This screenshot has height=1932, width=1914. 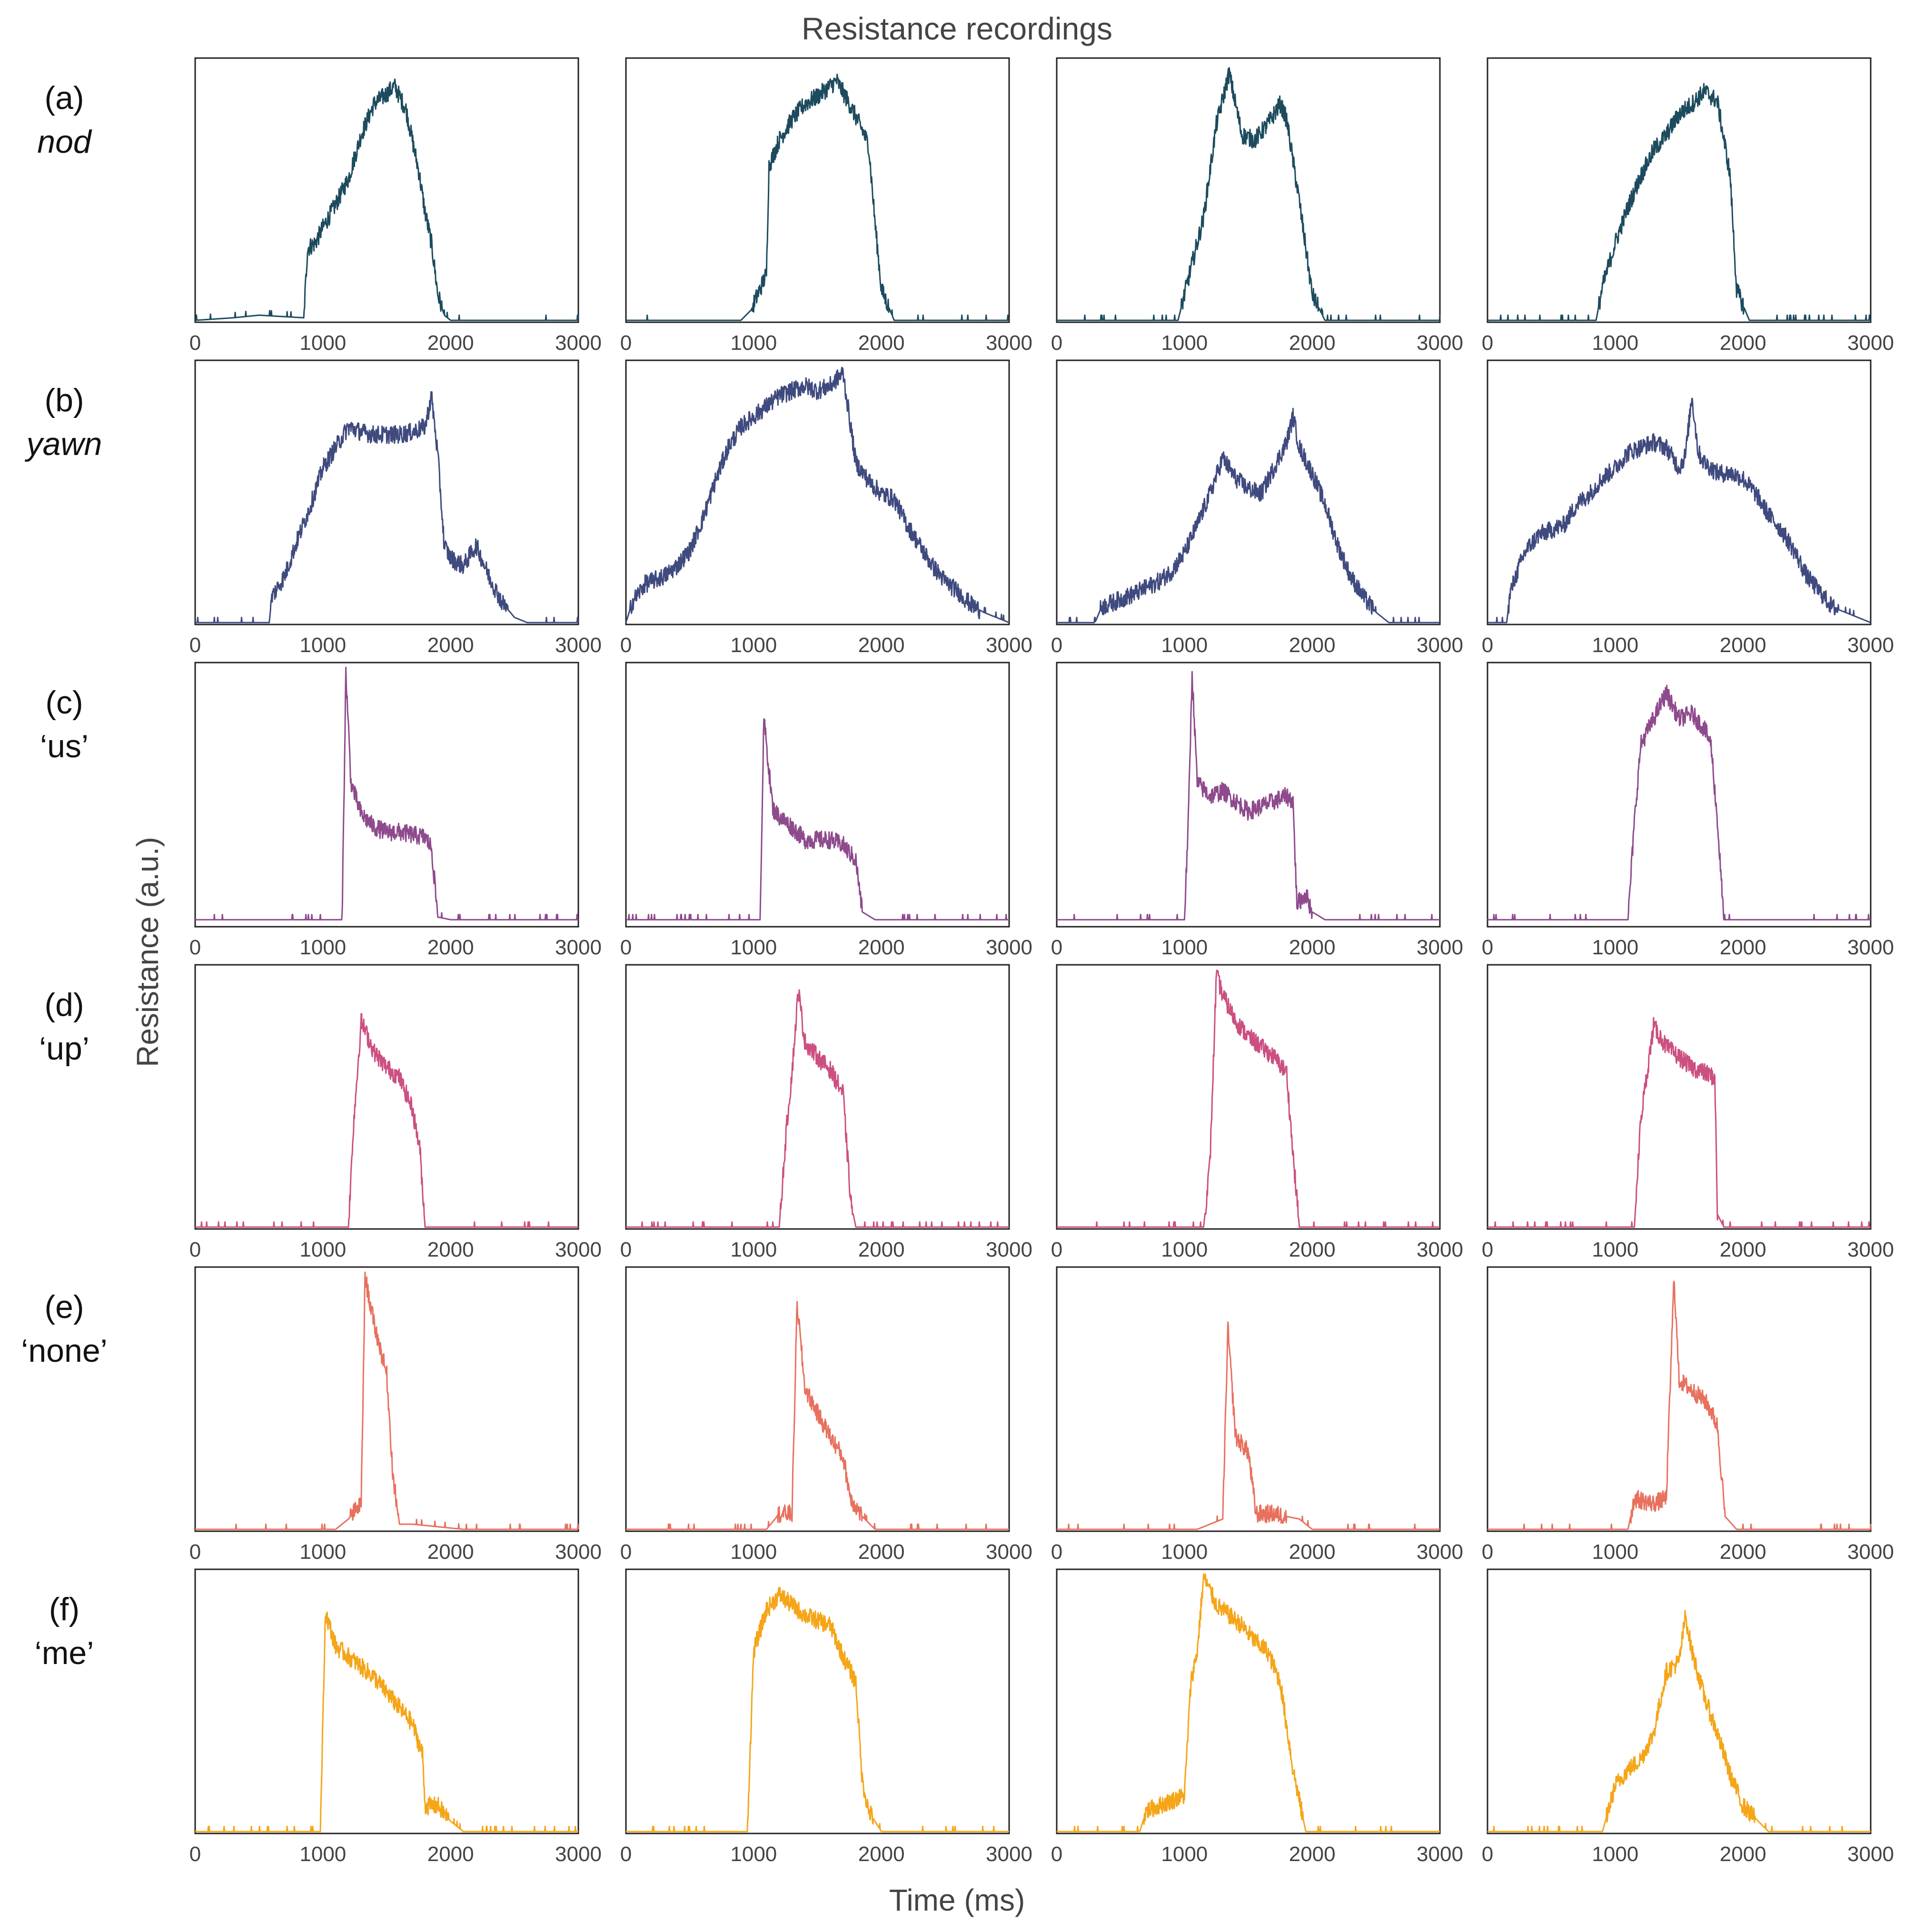 I want to click on row-letter: (d), so click(x=64, y=1005).